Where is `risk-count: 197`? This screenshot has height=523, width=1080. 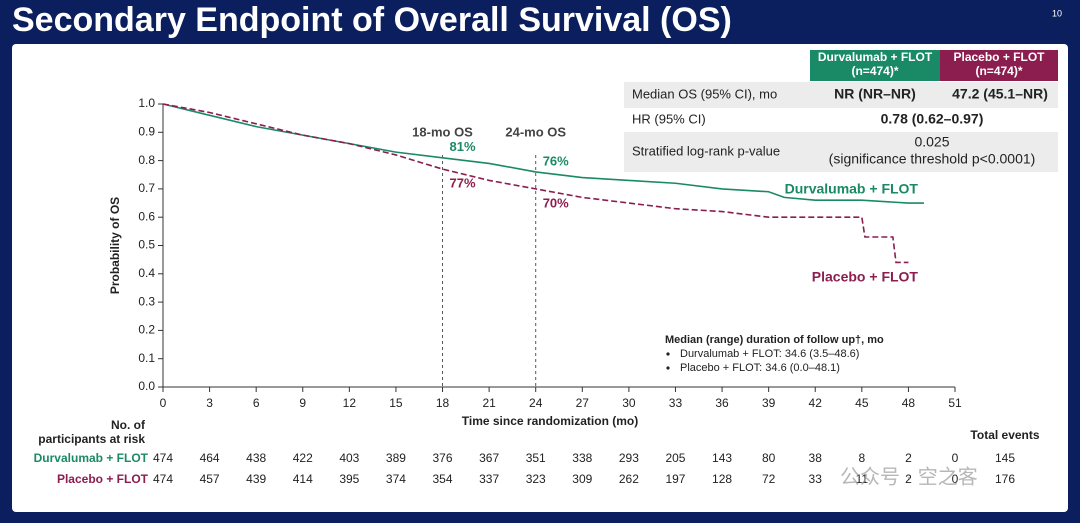 risk-count: 197 is located at coordinates (675, 479).